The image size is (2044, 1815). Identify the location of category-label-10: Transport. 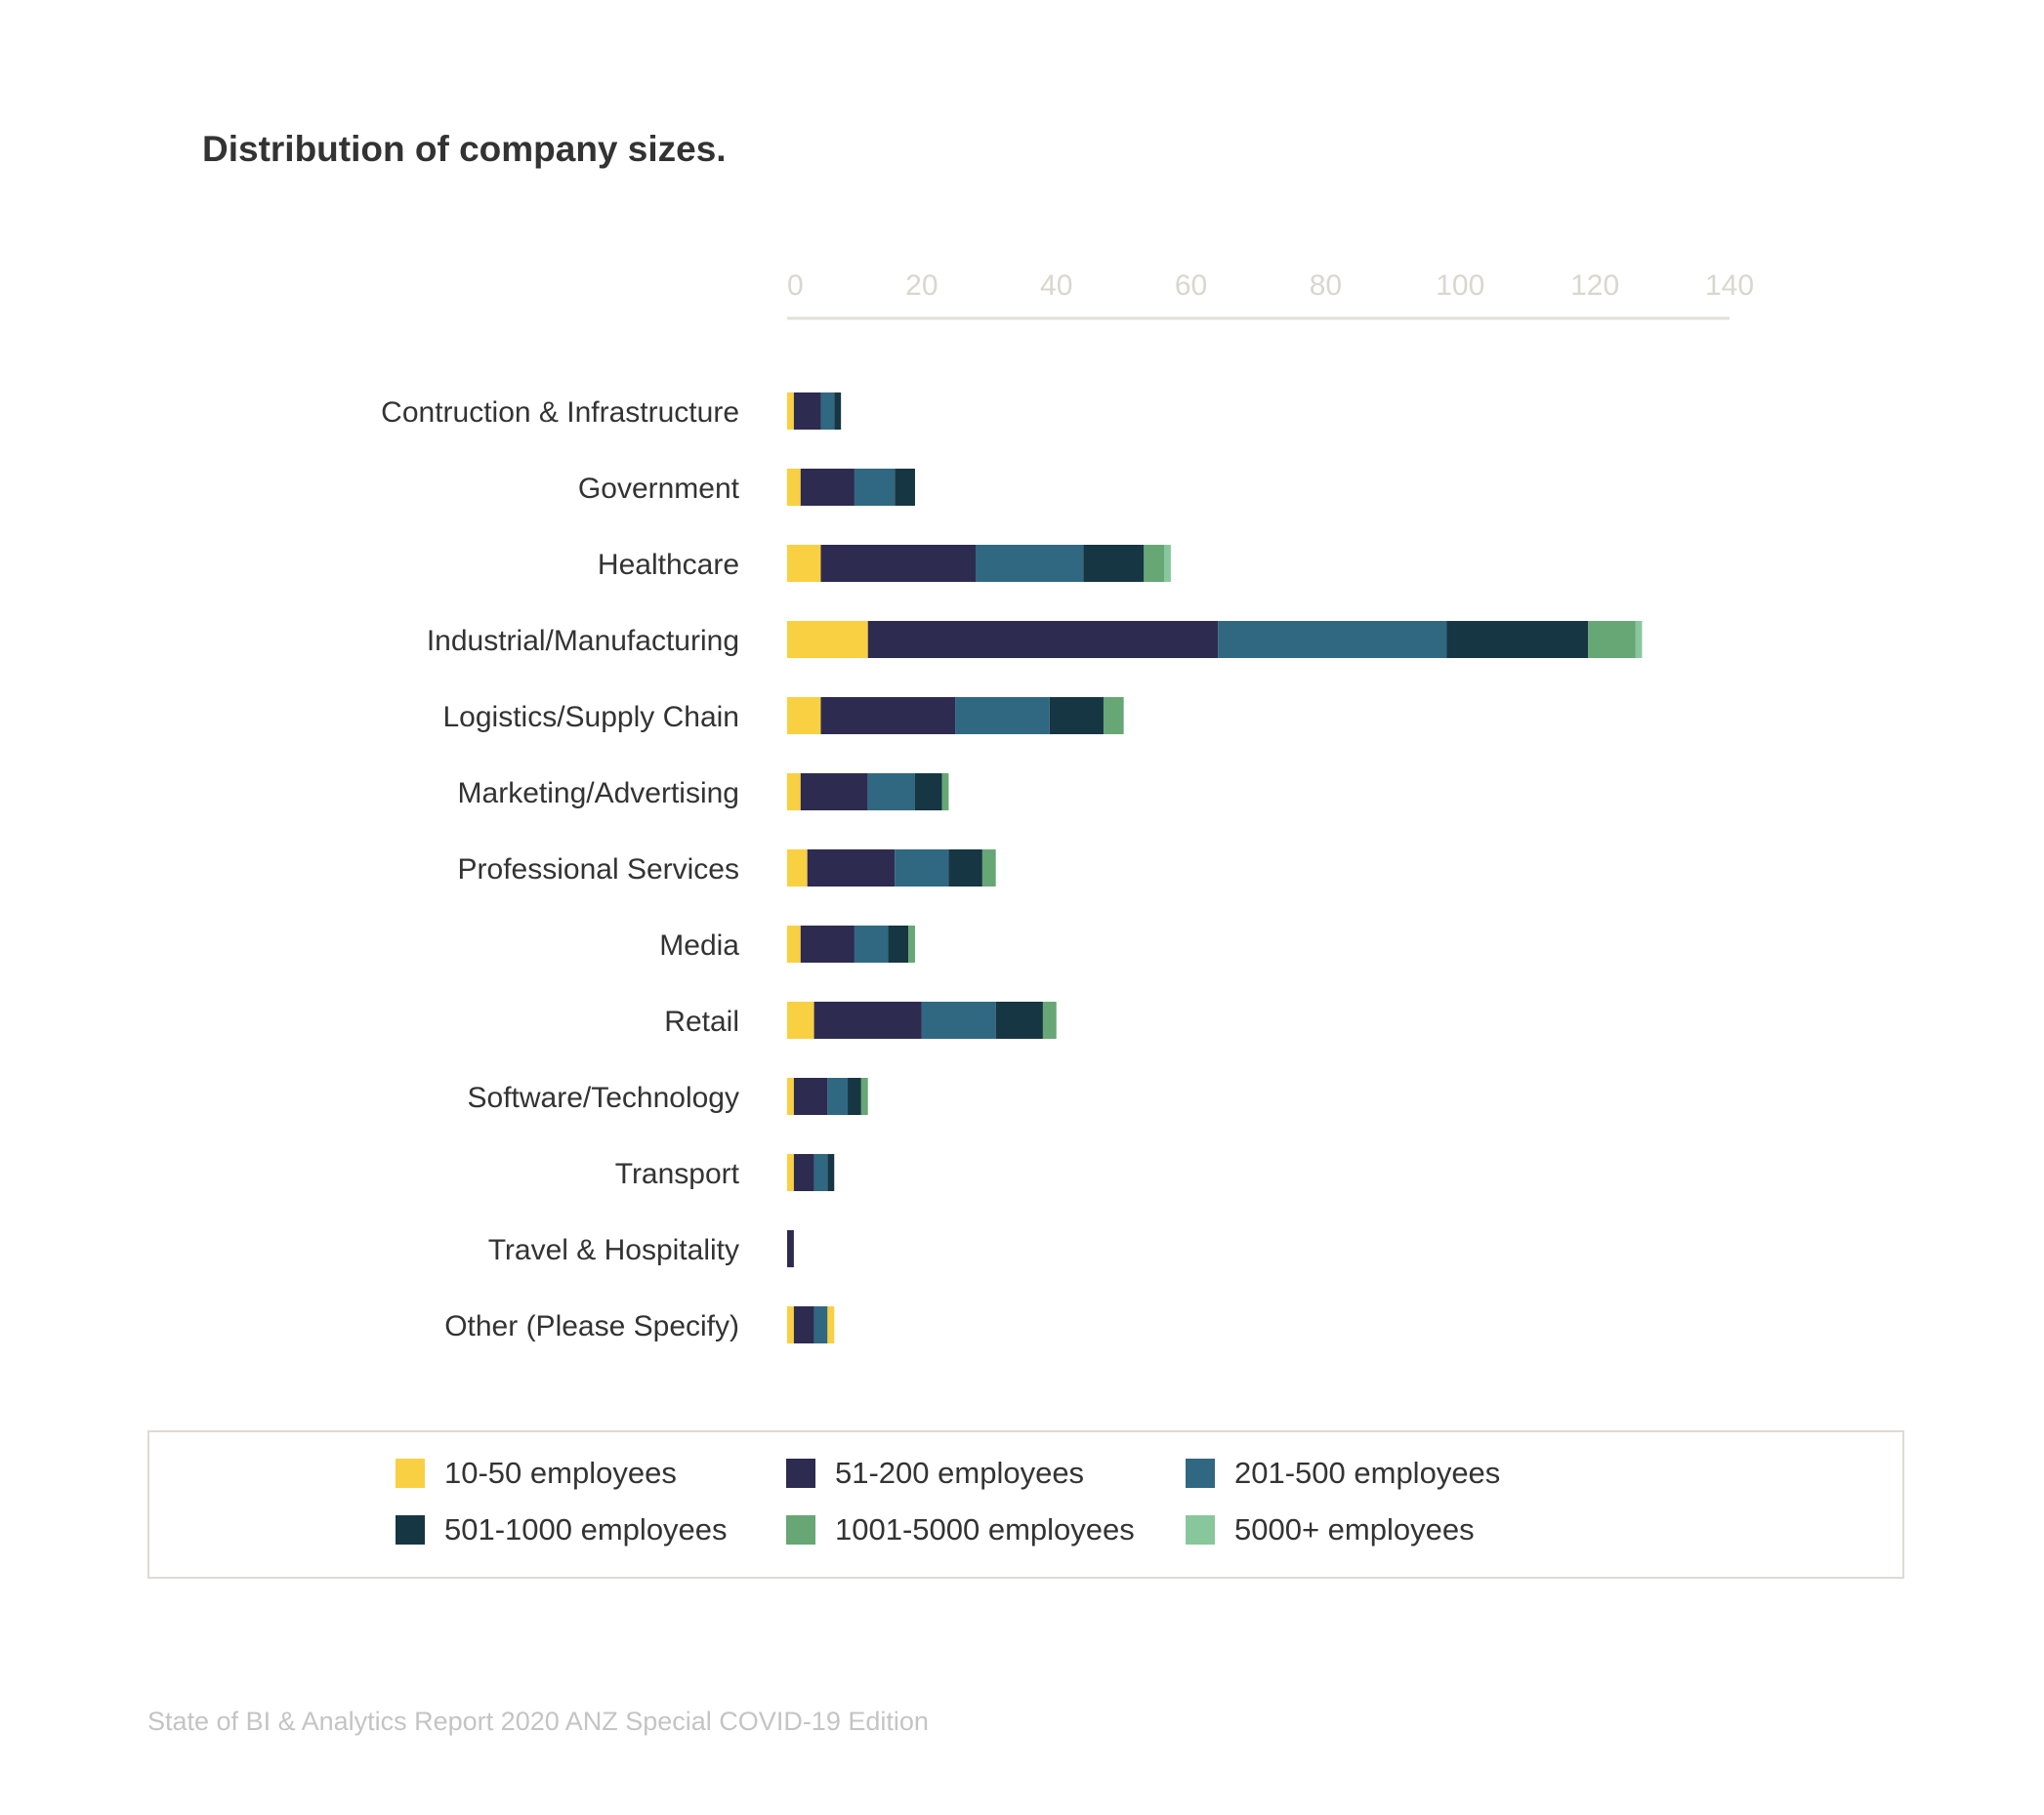
(677, 1174).